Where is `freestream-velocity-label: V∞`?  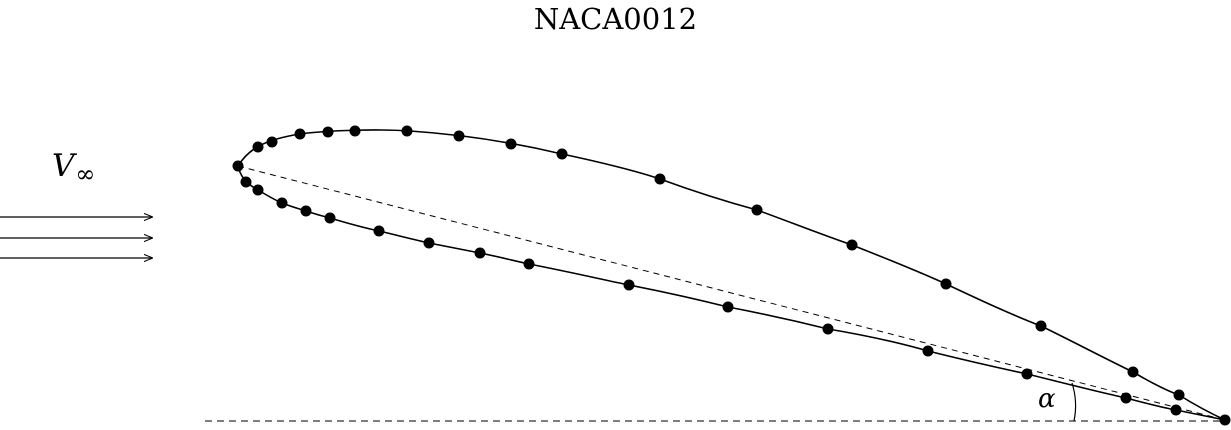 freestream-velocity-label: V∞ is located at coordinates (73, 168).